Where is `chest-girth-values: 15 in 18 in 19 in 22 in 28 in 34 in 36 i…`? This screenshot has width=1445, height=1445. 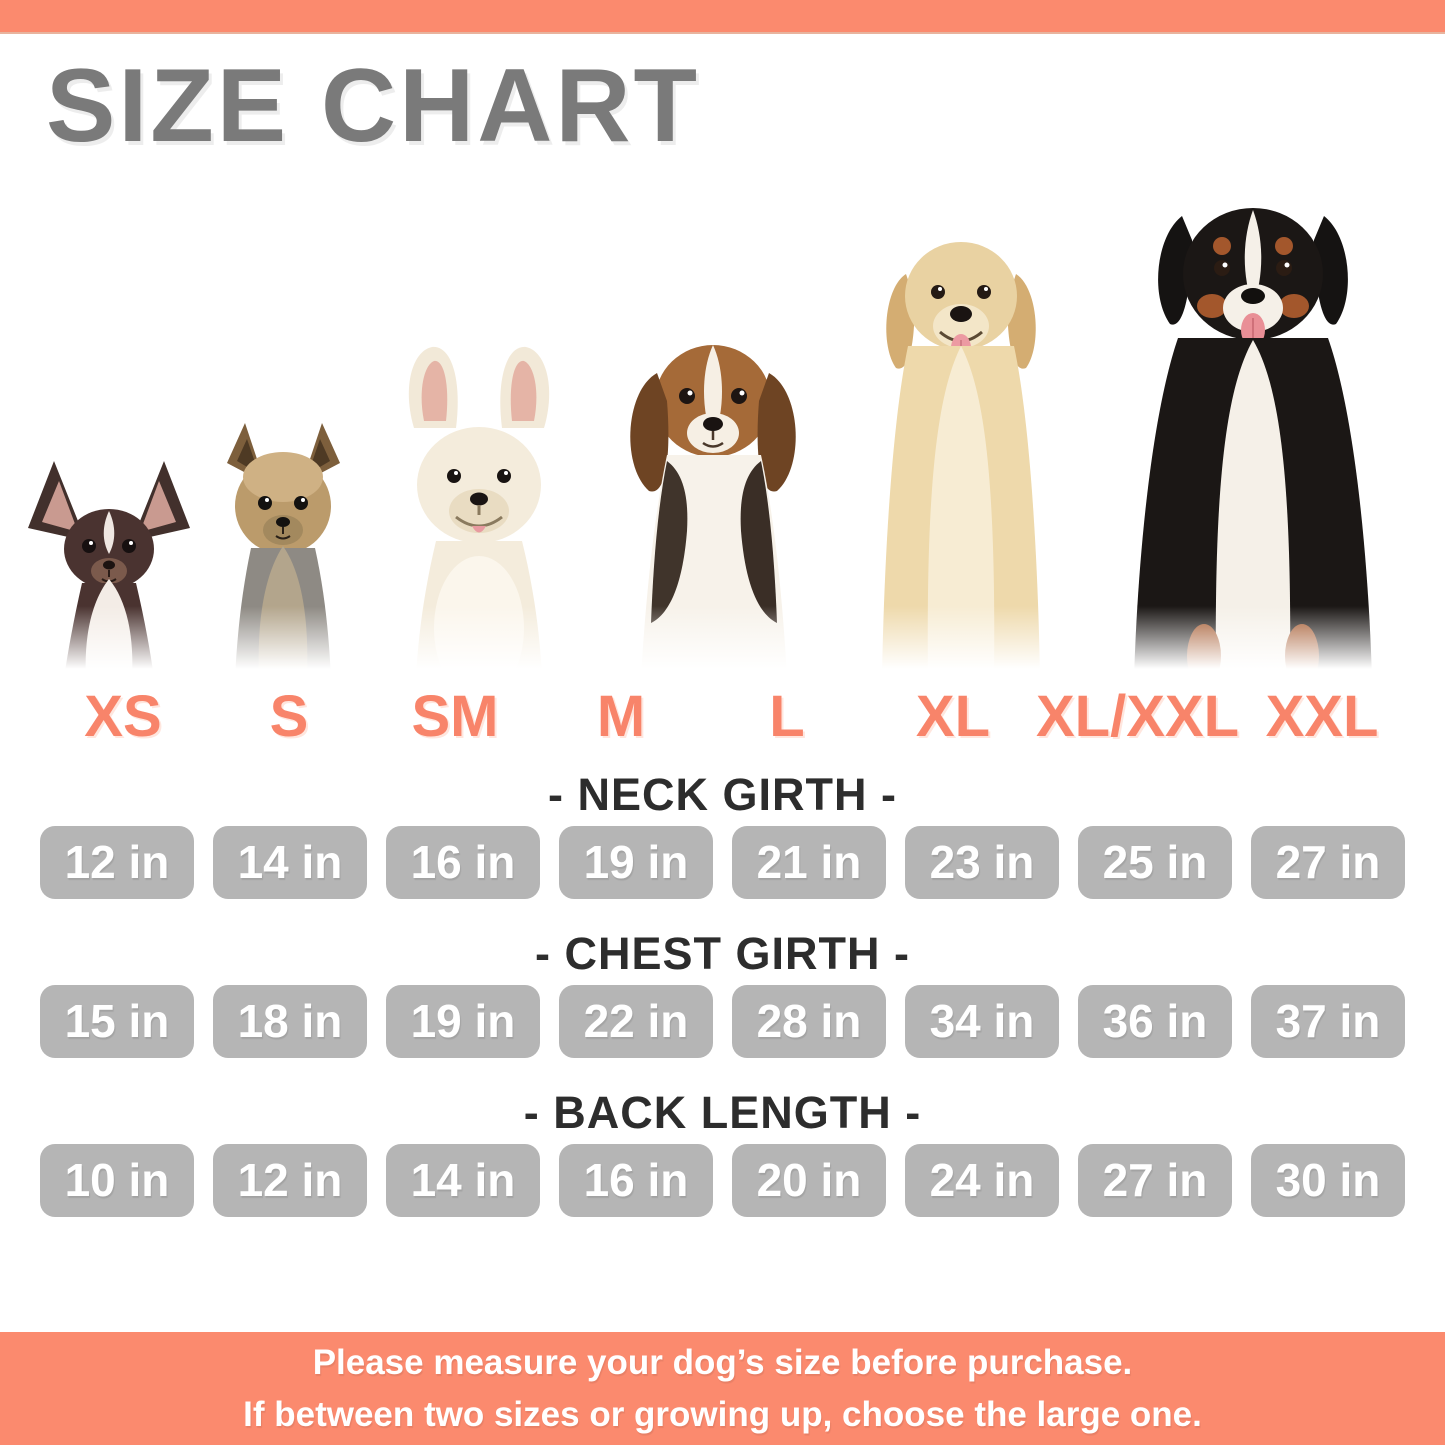
chest-girth-values: 15 in 18 in 19 in 22 in 28 in 34 in 36 i… is located at coordinates (722, 1021).